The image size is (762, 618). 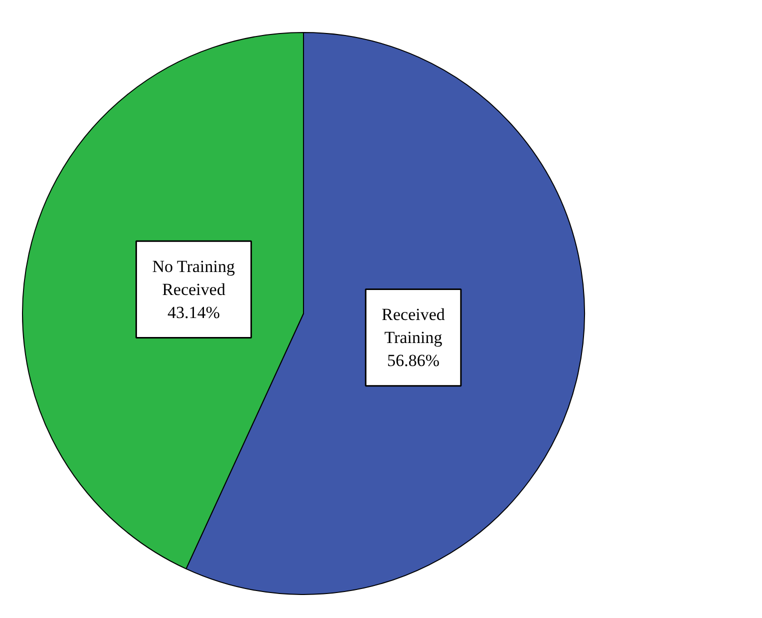 I want to click on slice-label: No Training Received, so click(x=194, y=278).